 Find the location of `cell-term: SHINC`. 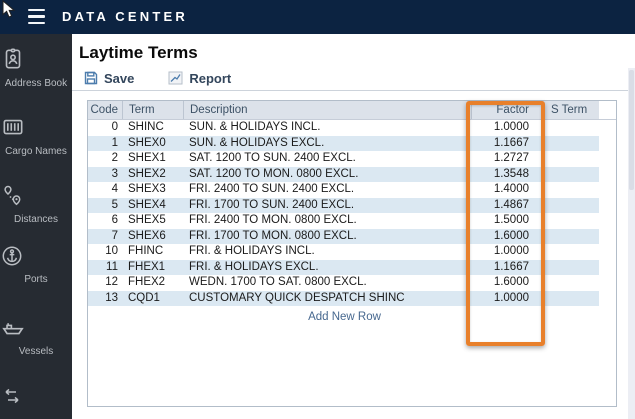

cell-term: SHINC is located at coordinates (146, 127).